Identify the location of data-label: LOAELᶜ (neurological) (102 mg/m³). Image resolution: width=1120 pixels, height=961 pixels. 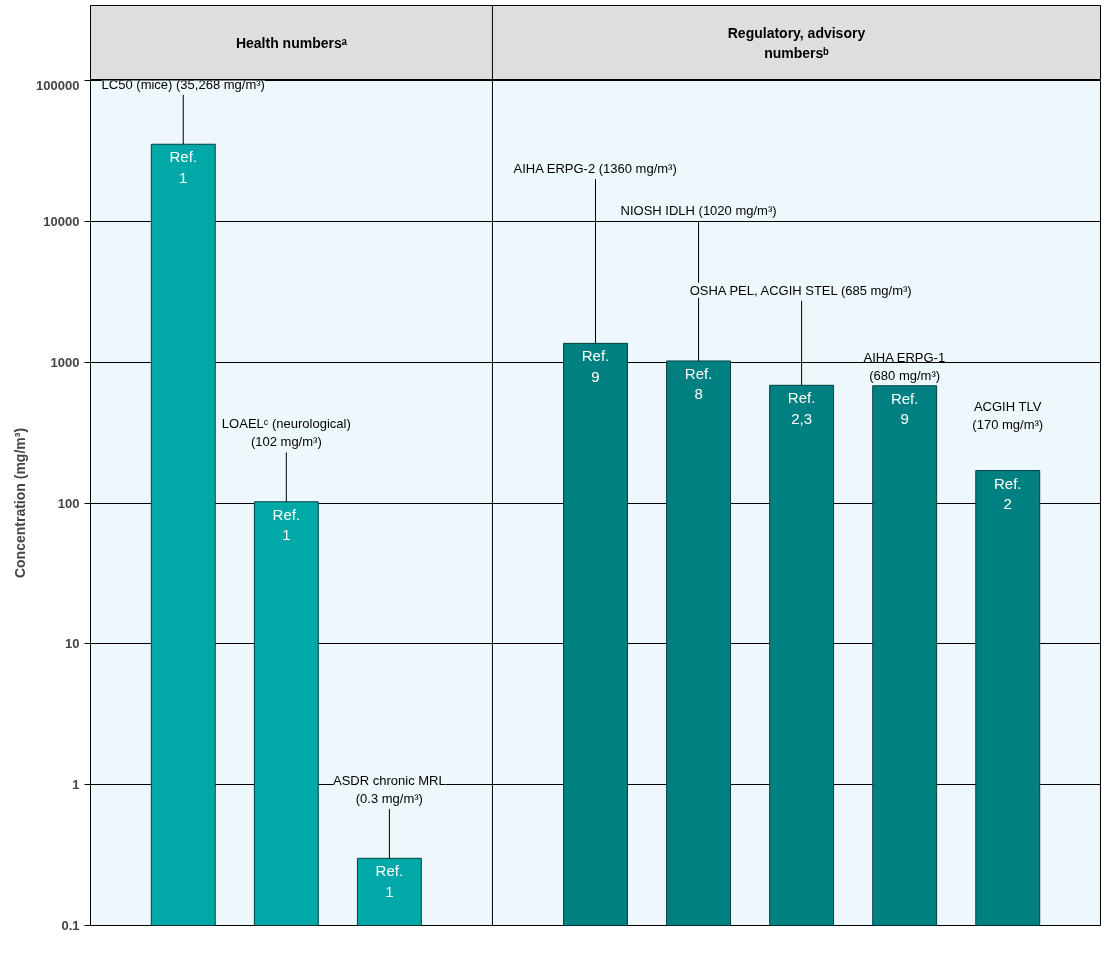
(286, 433).